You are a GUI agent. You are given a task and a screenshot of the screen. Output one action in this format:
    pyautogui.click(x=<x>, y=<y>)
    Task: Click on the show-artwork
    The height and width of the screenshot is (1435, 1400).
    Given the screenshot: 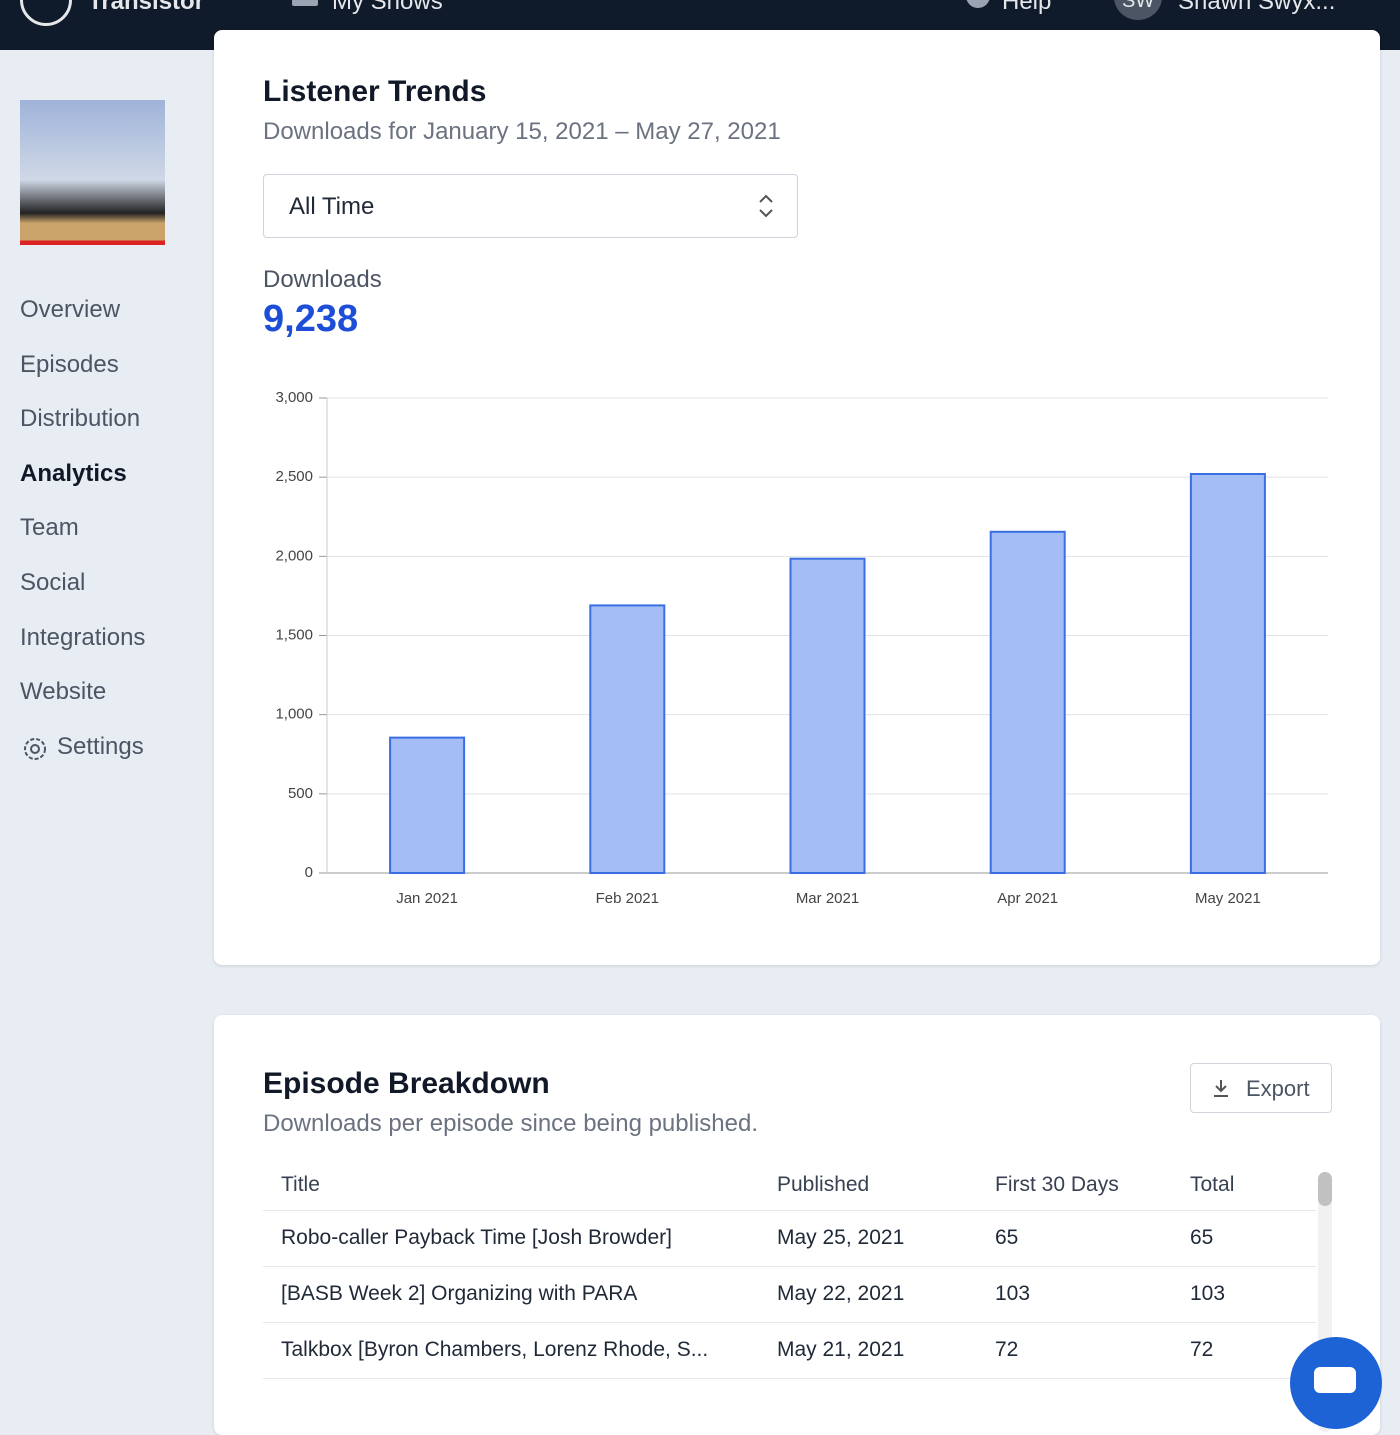 What is the action you would take?
    pyautogui.click(x=92, y=172)
    